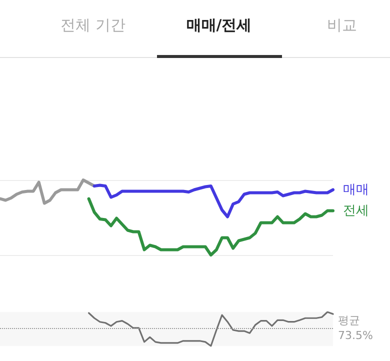 The image size is (390, 361). I want to click on series-label: 매매, so click(356, 190).